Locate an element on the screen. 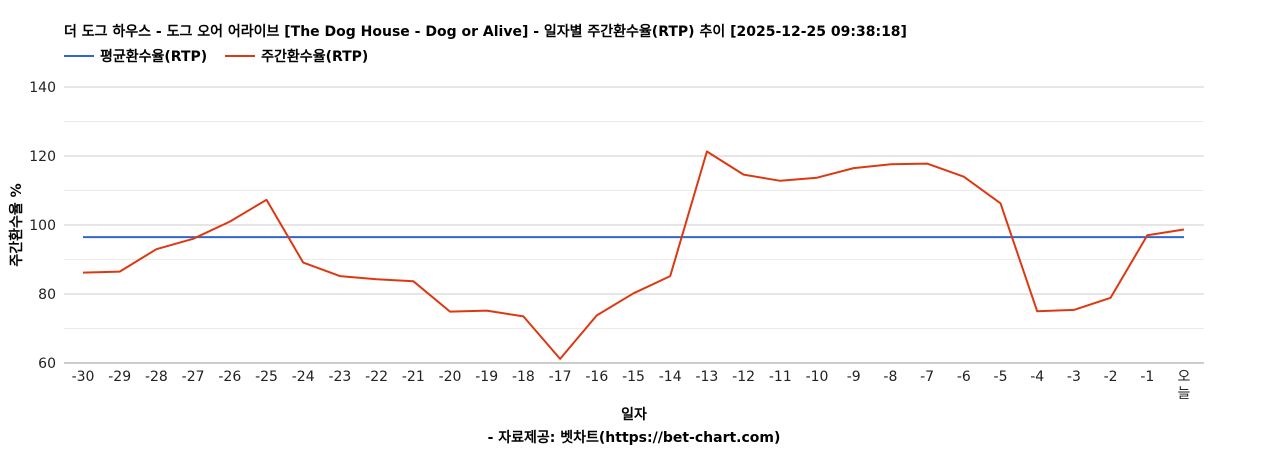  legend-label-weekly: 주간환수율(RTP) is located at coordinates (315, 57).